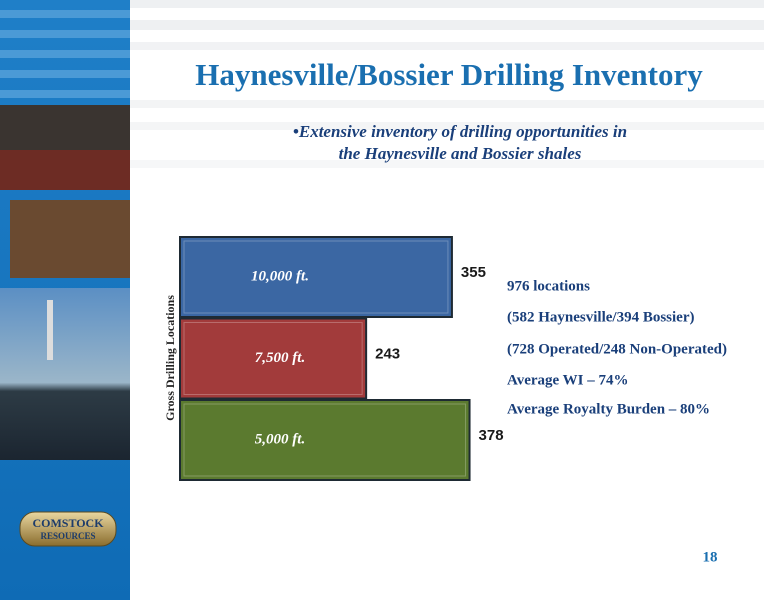 The width and height of the screenshot is (764, 600). I want to click on bar-category-label: 7,500 ft., so click(280, 358).